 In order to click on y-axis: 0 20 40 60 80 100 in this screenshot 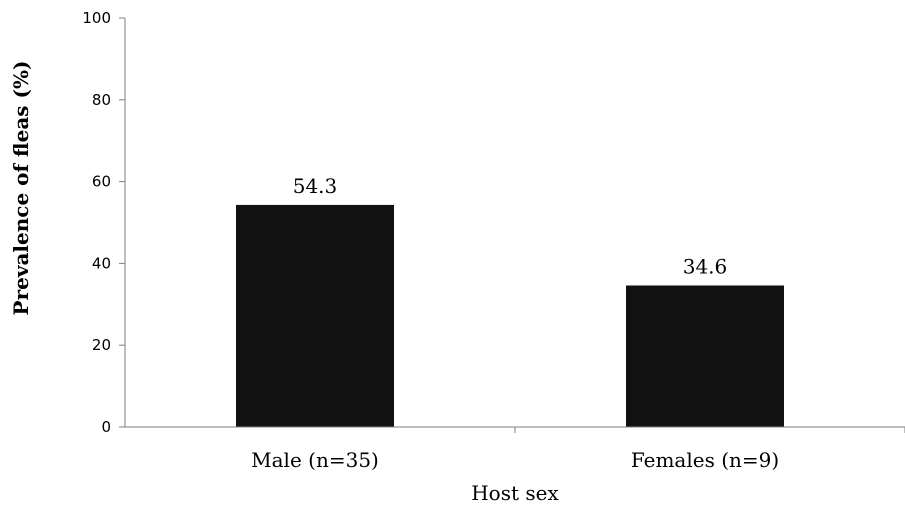, I will do `click(104, 222)`.